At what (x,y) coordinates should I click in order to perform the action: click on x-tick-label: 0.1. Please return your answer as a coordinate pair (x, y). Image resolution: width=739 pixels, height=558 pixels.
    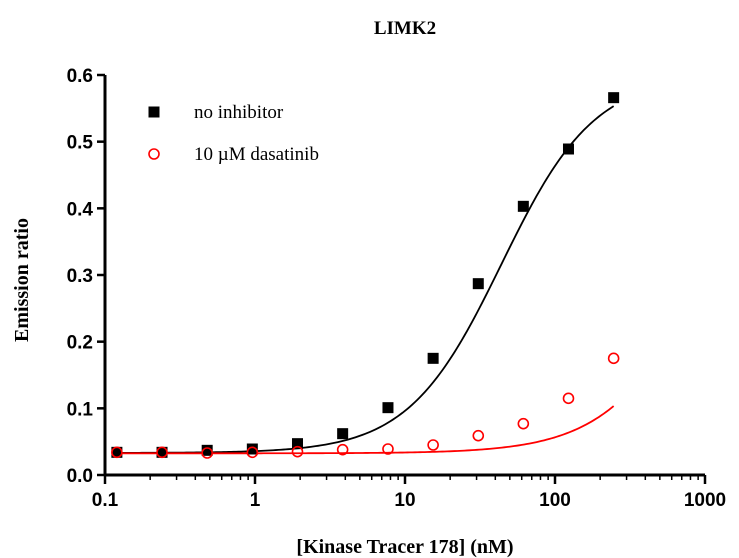
    Looking at the image, I should click on (105, 500).